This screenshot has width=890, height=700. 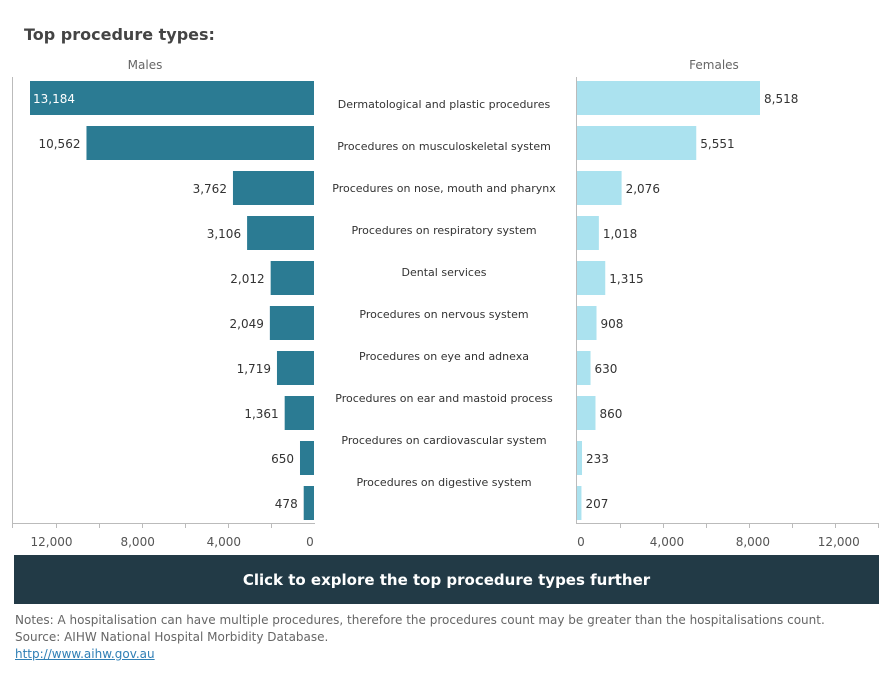 What do you see at coordinates (620, 234) in the screenshot?
I see `females-value-label: 1,018` at bounding box center [620, 234].